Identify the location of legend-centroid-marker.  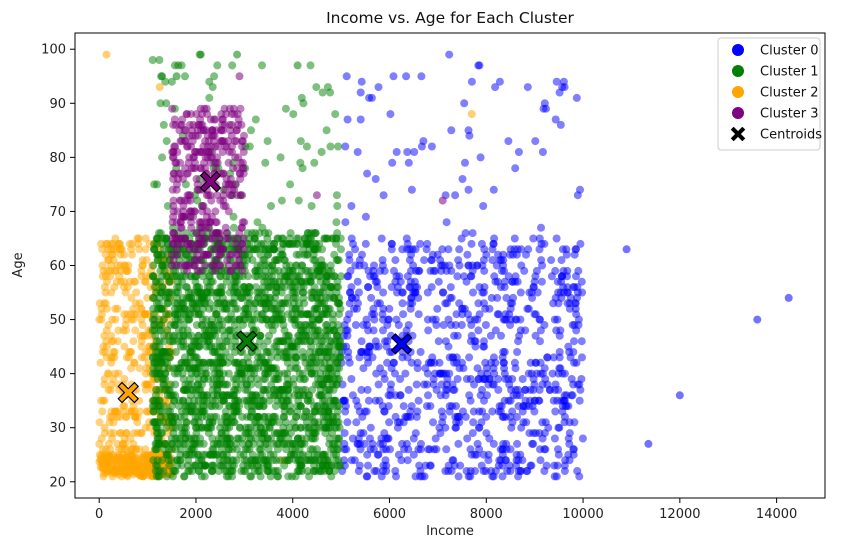
(738, 134).